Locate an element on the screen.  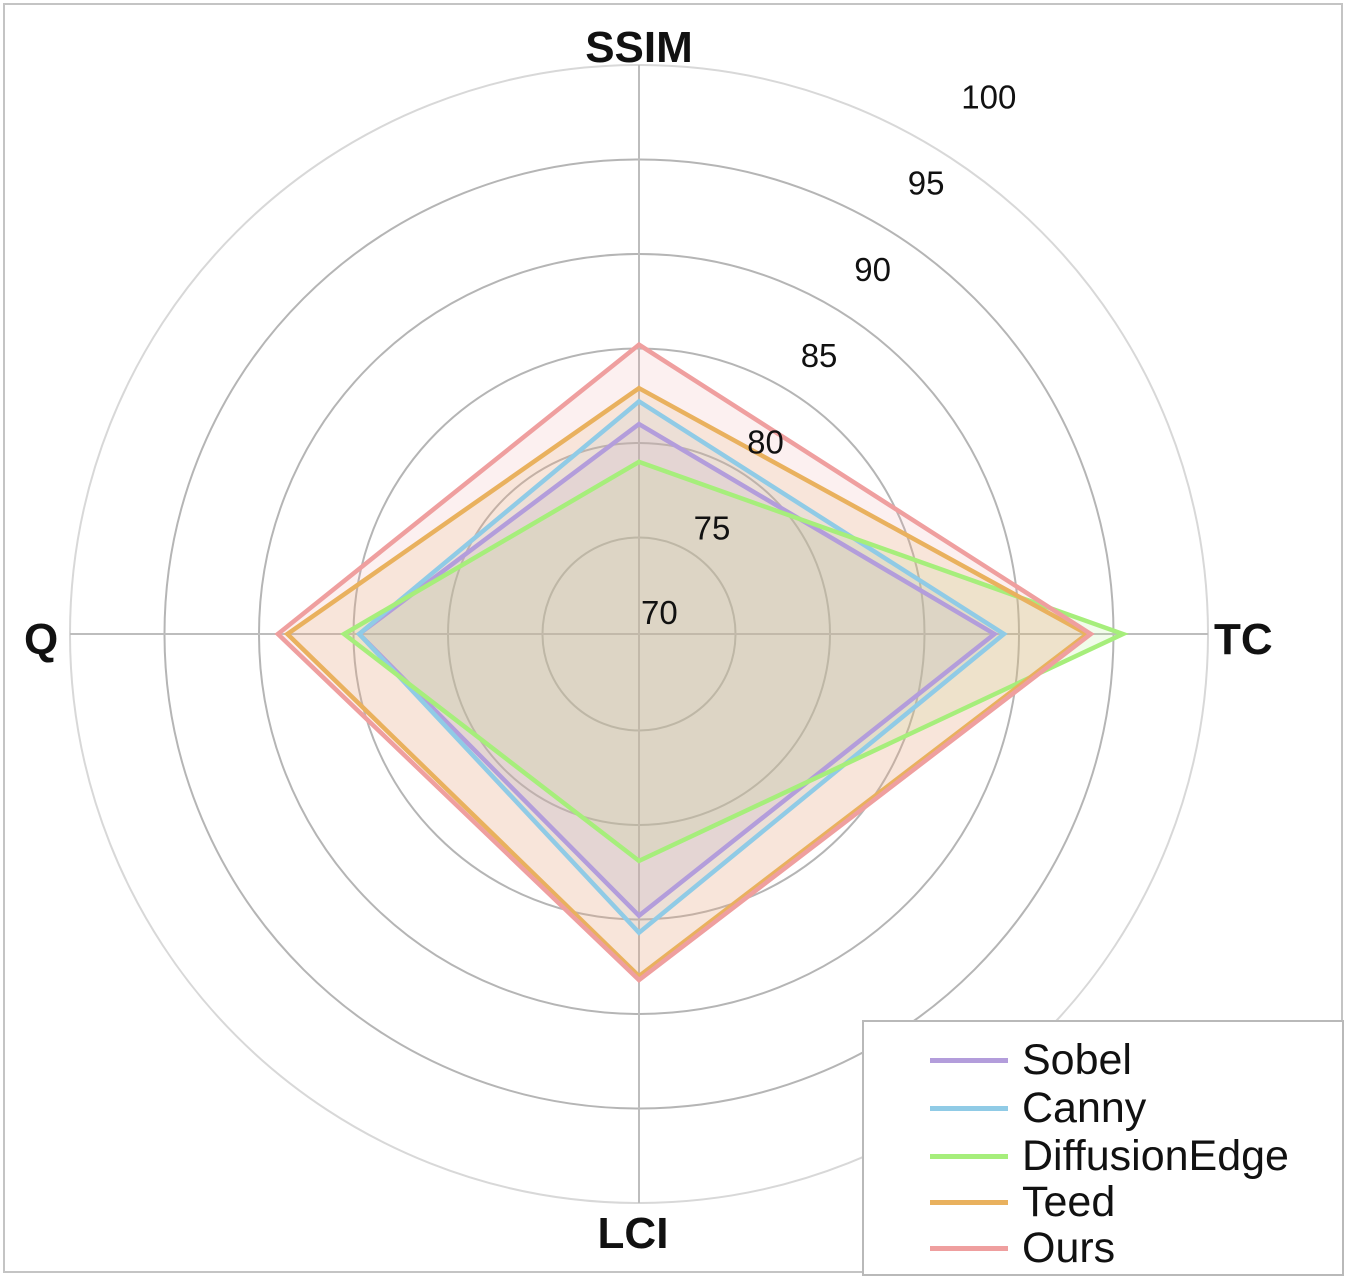
radial-tick-label: 70 is located at coordinates (659, 612).